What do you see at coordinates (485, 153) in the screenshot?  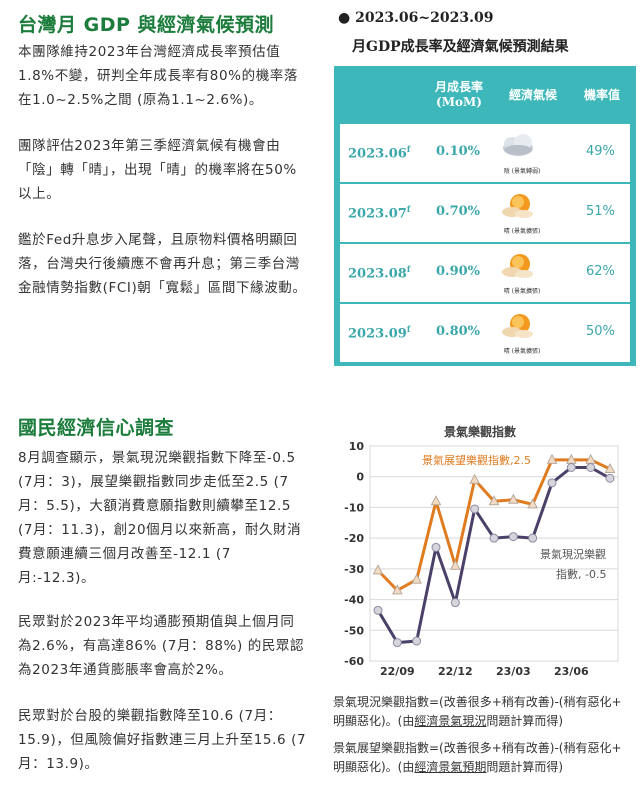 I see `forecast-row: 2023.06f 0.10% 陰 (景氣轉弱) 49%` at bounding box center [485, 153].